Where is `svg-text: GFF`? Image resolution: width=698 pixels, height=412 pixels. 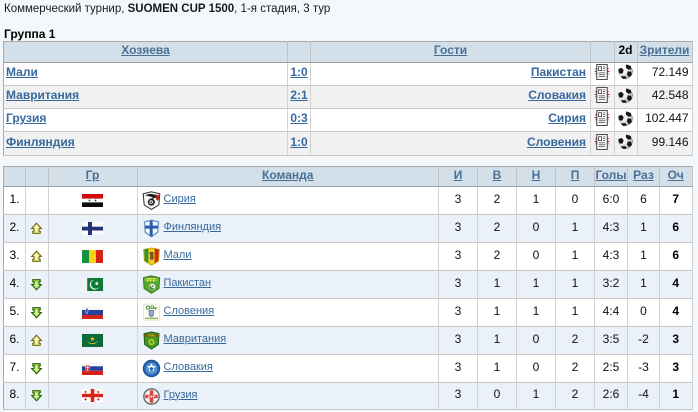 svg-text: GFF is located at coordinates (151, 396).